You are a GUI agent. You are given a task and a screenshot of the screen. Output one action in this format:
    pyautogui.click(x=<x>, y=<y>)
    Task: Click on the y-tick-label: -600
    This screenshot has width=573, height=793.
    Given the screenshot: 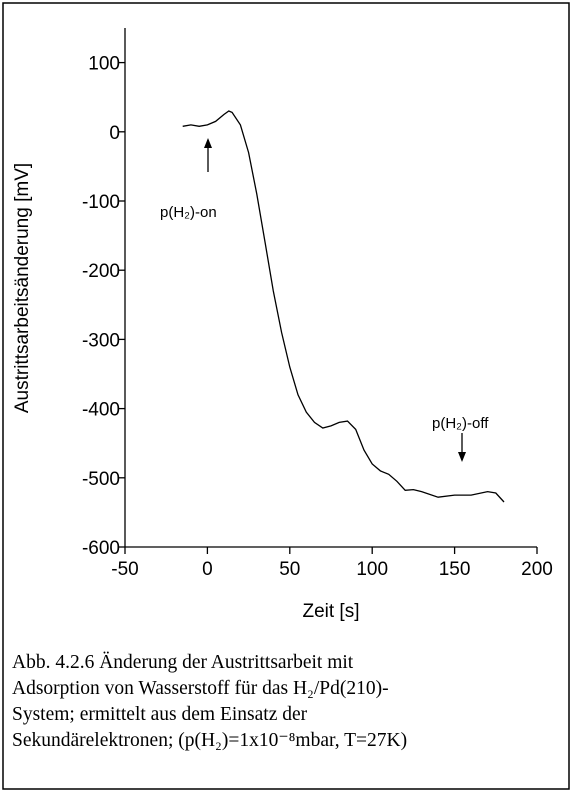 What is the action you would take?
    pyautogui.click(x=101, y=548)
    